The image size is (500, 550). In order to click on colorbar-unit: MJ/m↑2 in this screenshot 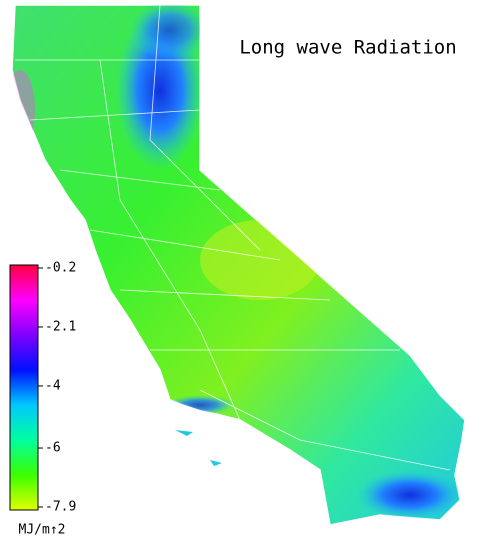, I will do `click(42, 530)`.